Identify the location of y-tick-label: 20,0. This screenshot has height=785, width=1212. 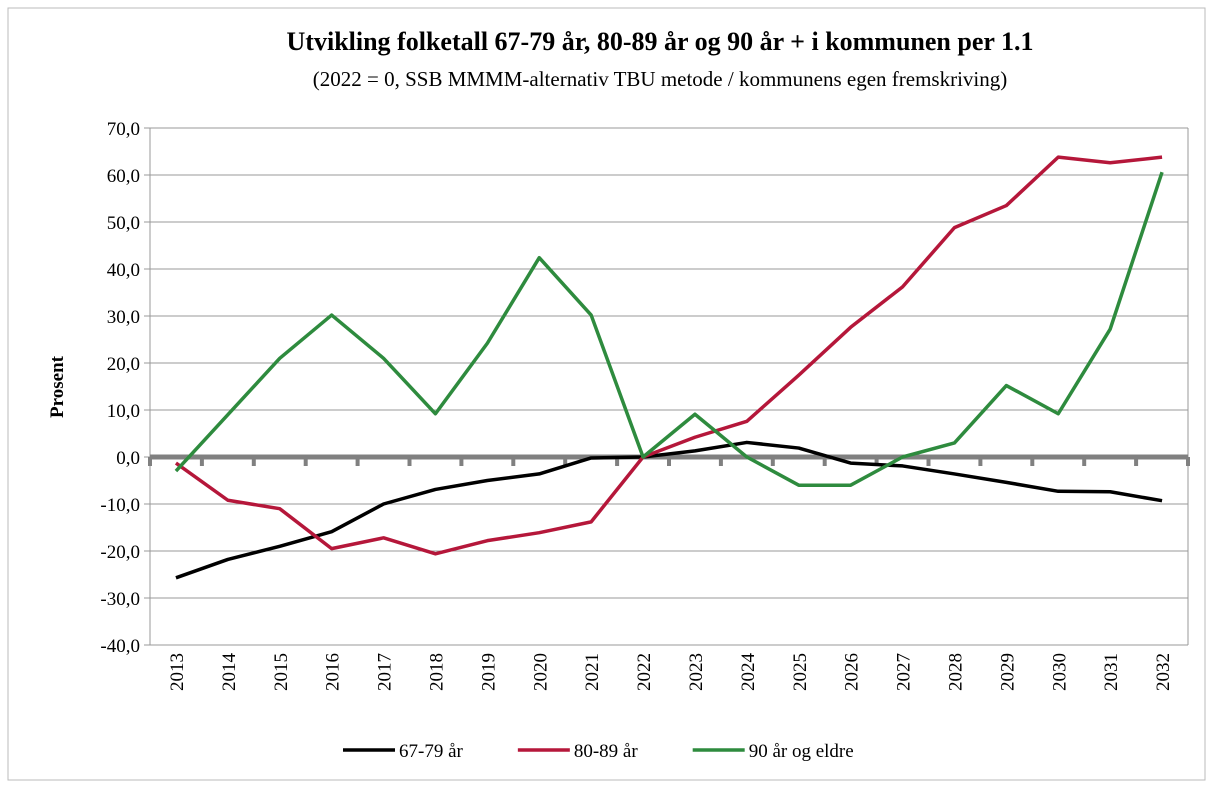
(123, 364).